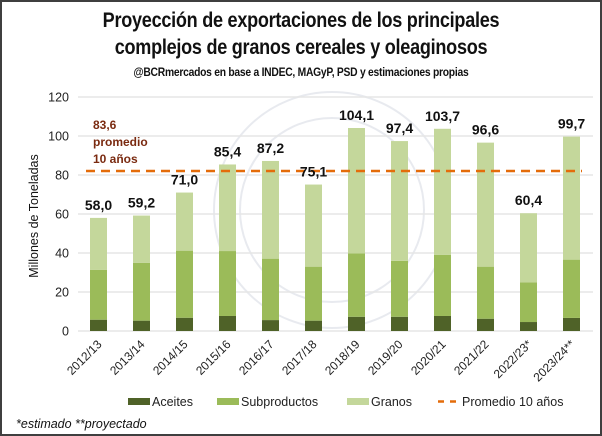 The width and height of the screenshot is (602, 436). I want to click on x-tick-label: 2020/21, so click(428, 357).